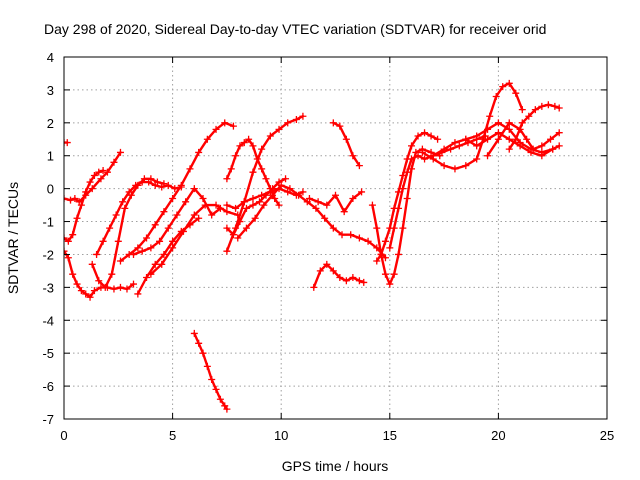  What do you see at coordinates (48, 287) in the screenshot?
I see `y-tick-label: -3` at bounding box center [48, 287].